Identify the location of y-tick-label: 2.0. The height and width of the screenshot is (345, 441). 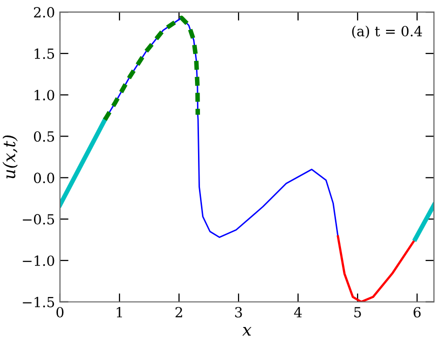
(44, 12).